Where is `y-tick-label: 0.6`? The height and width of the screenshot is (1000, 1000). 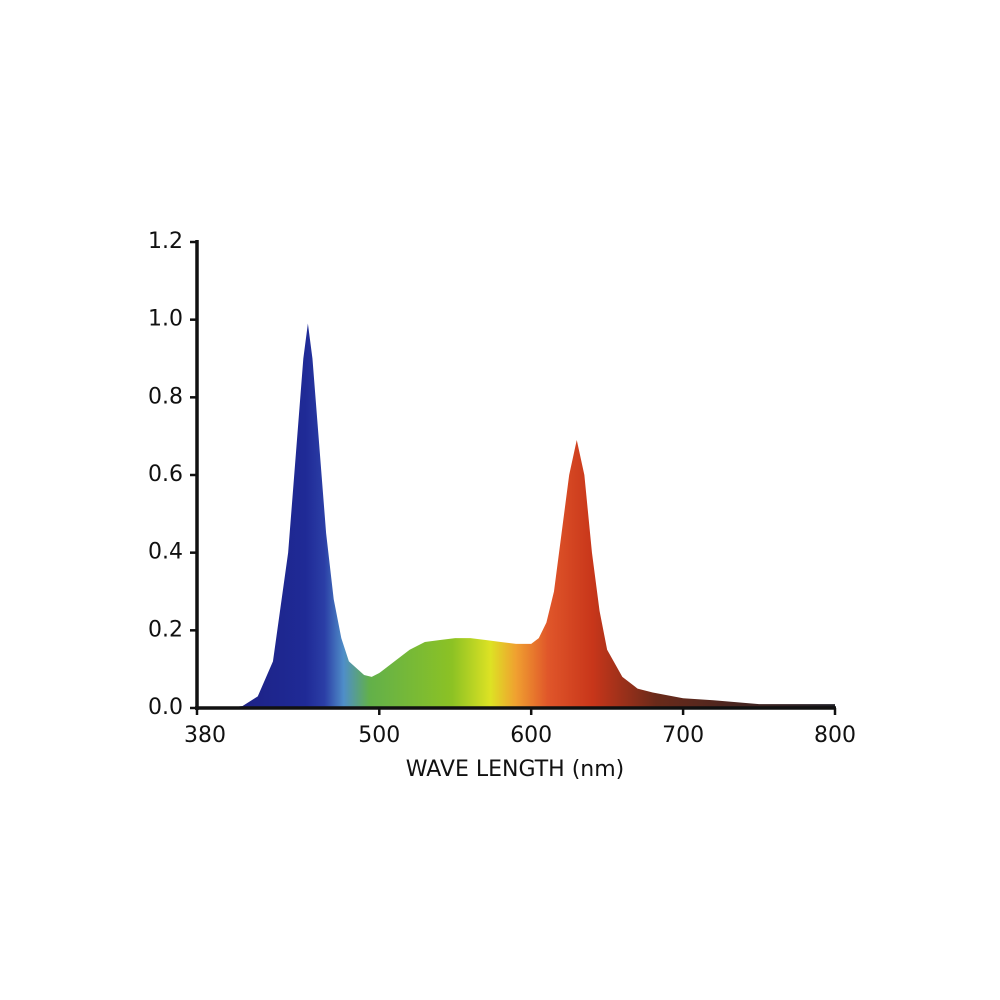 y-tick-label: 0.6 is located at coordinates (165, 474).